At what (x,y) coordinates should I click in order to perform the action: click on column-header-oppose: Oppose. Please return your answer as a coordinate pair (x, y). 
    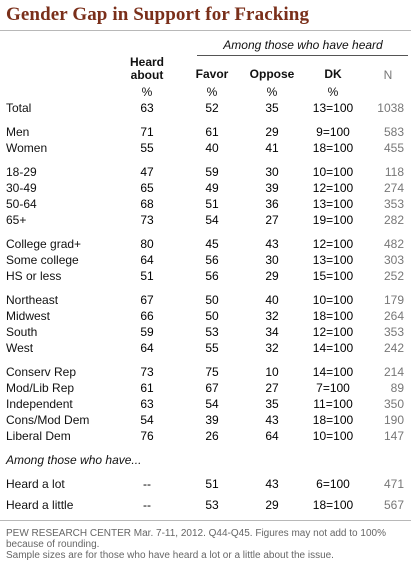
    Looking at the image, I should click on (272, 74).